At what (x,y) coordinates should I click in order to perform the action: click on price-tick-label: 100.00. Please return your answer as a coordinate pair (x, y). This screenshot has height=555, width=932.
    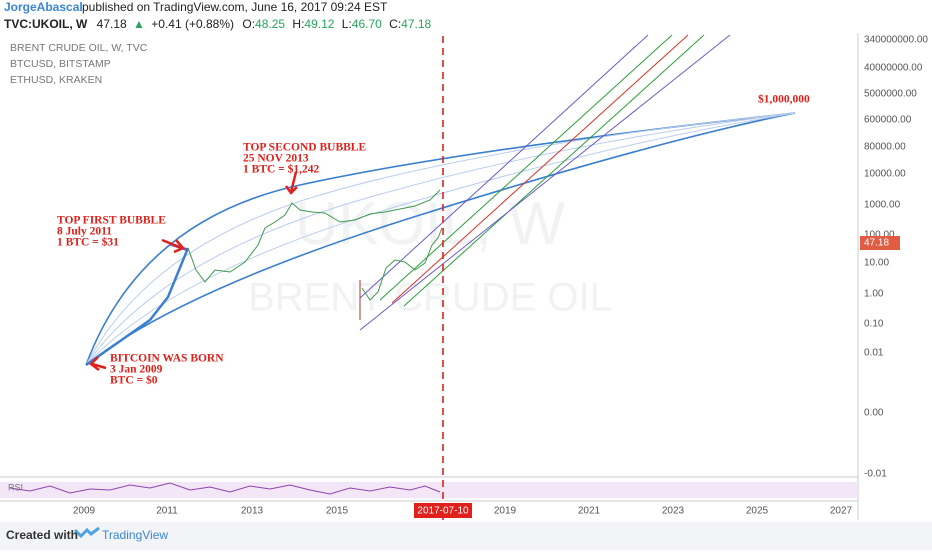
    Looking at the image, I should click on (879, 235).